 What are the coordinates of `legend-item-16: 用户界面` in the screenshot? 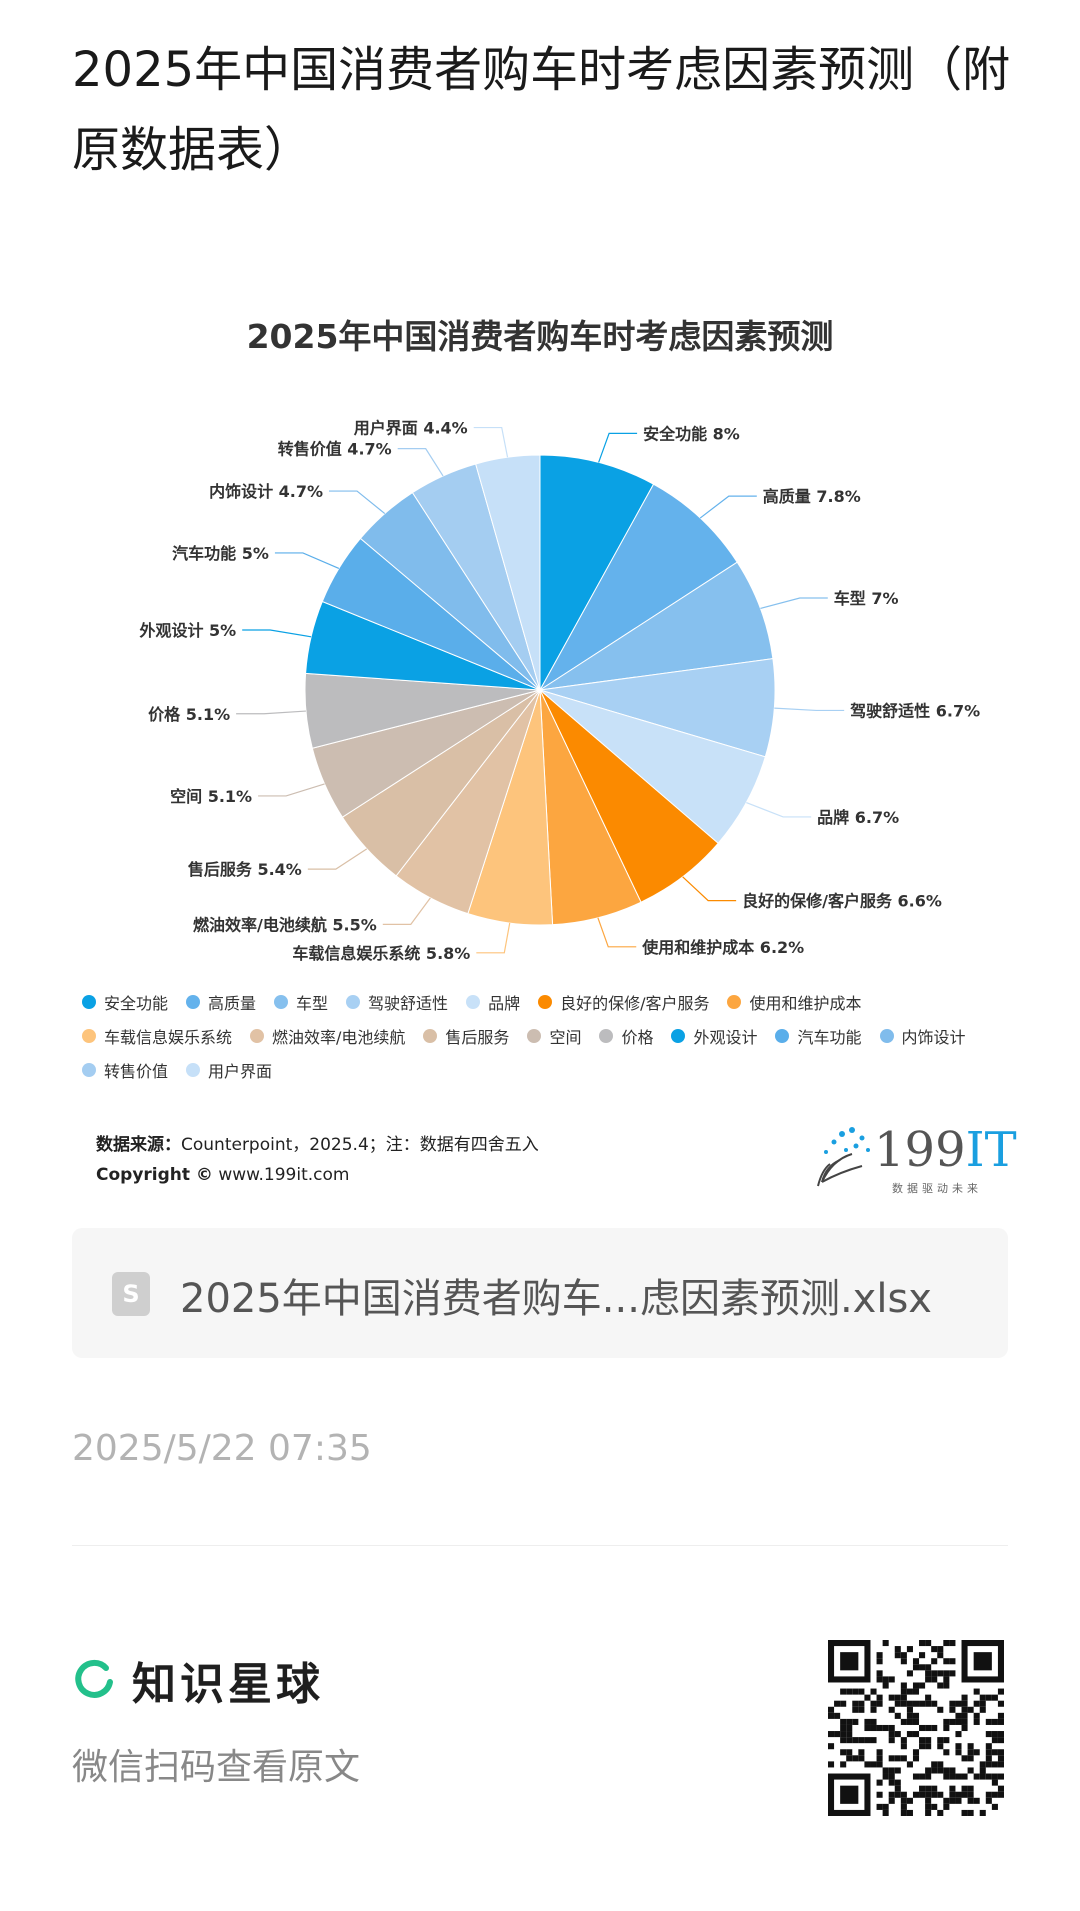 It's located at (229, 1070).